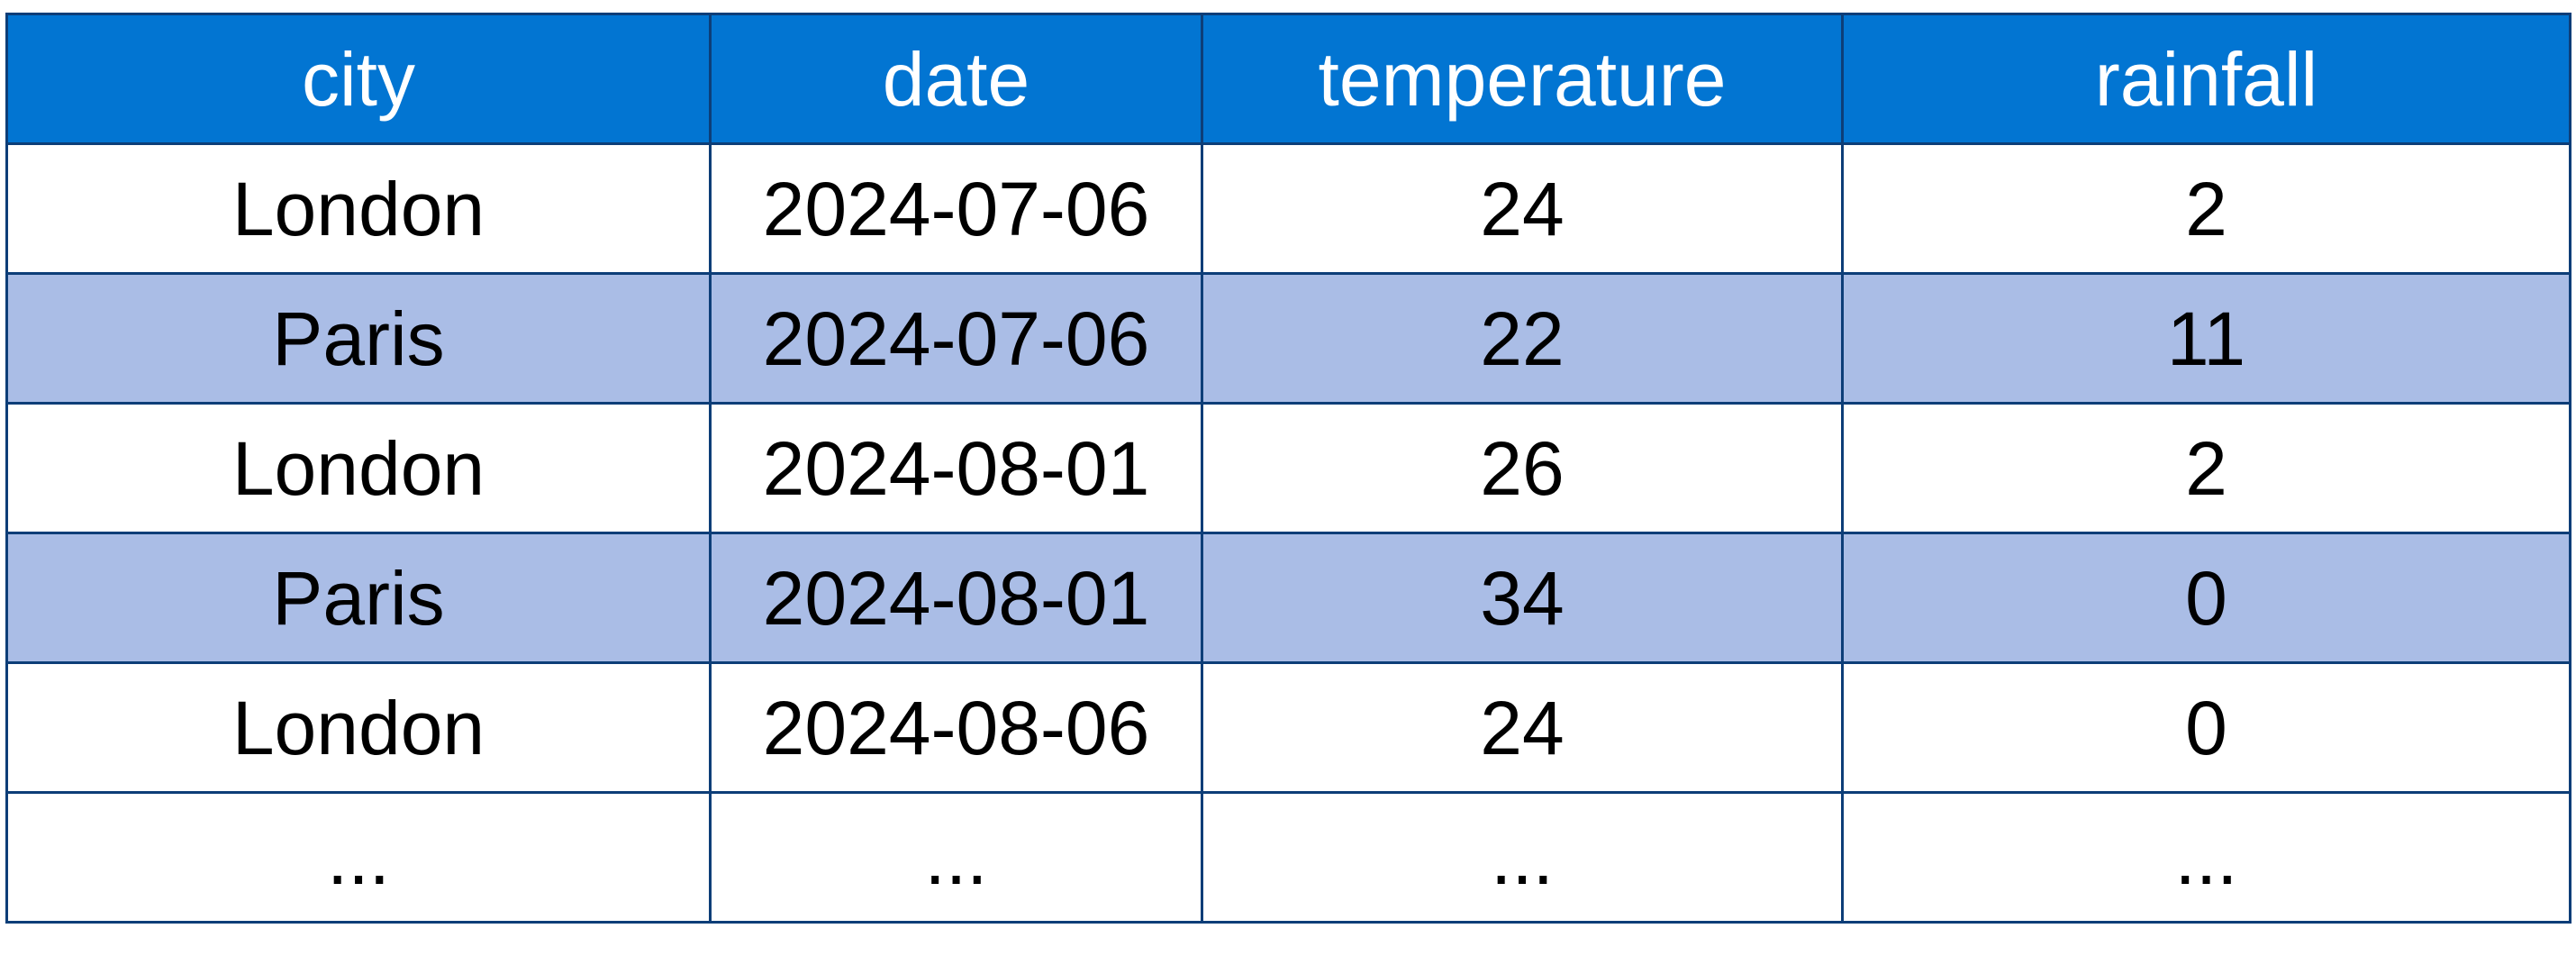  I want to click on table-row: London 2024-08-01 26 2, so click(1288, 468).